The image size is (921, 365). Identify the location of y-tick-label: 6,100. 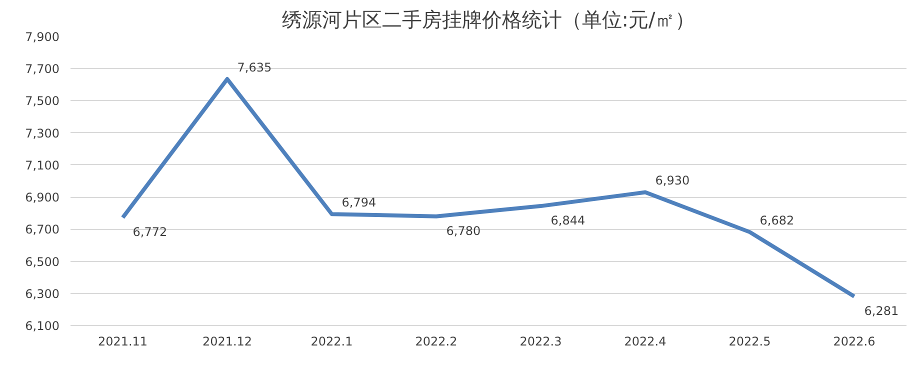
(42, 326).